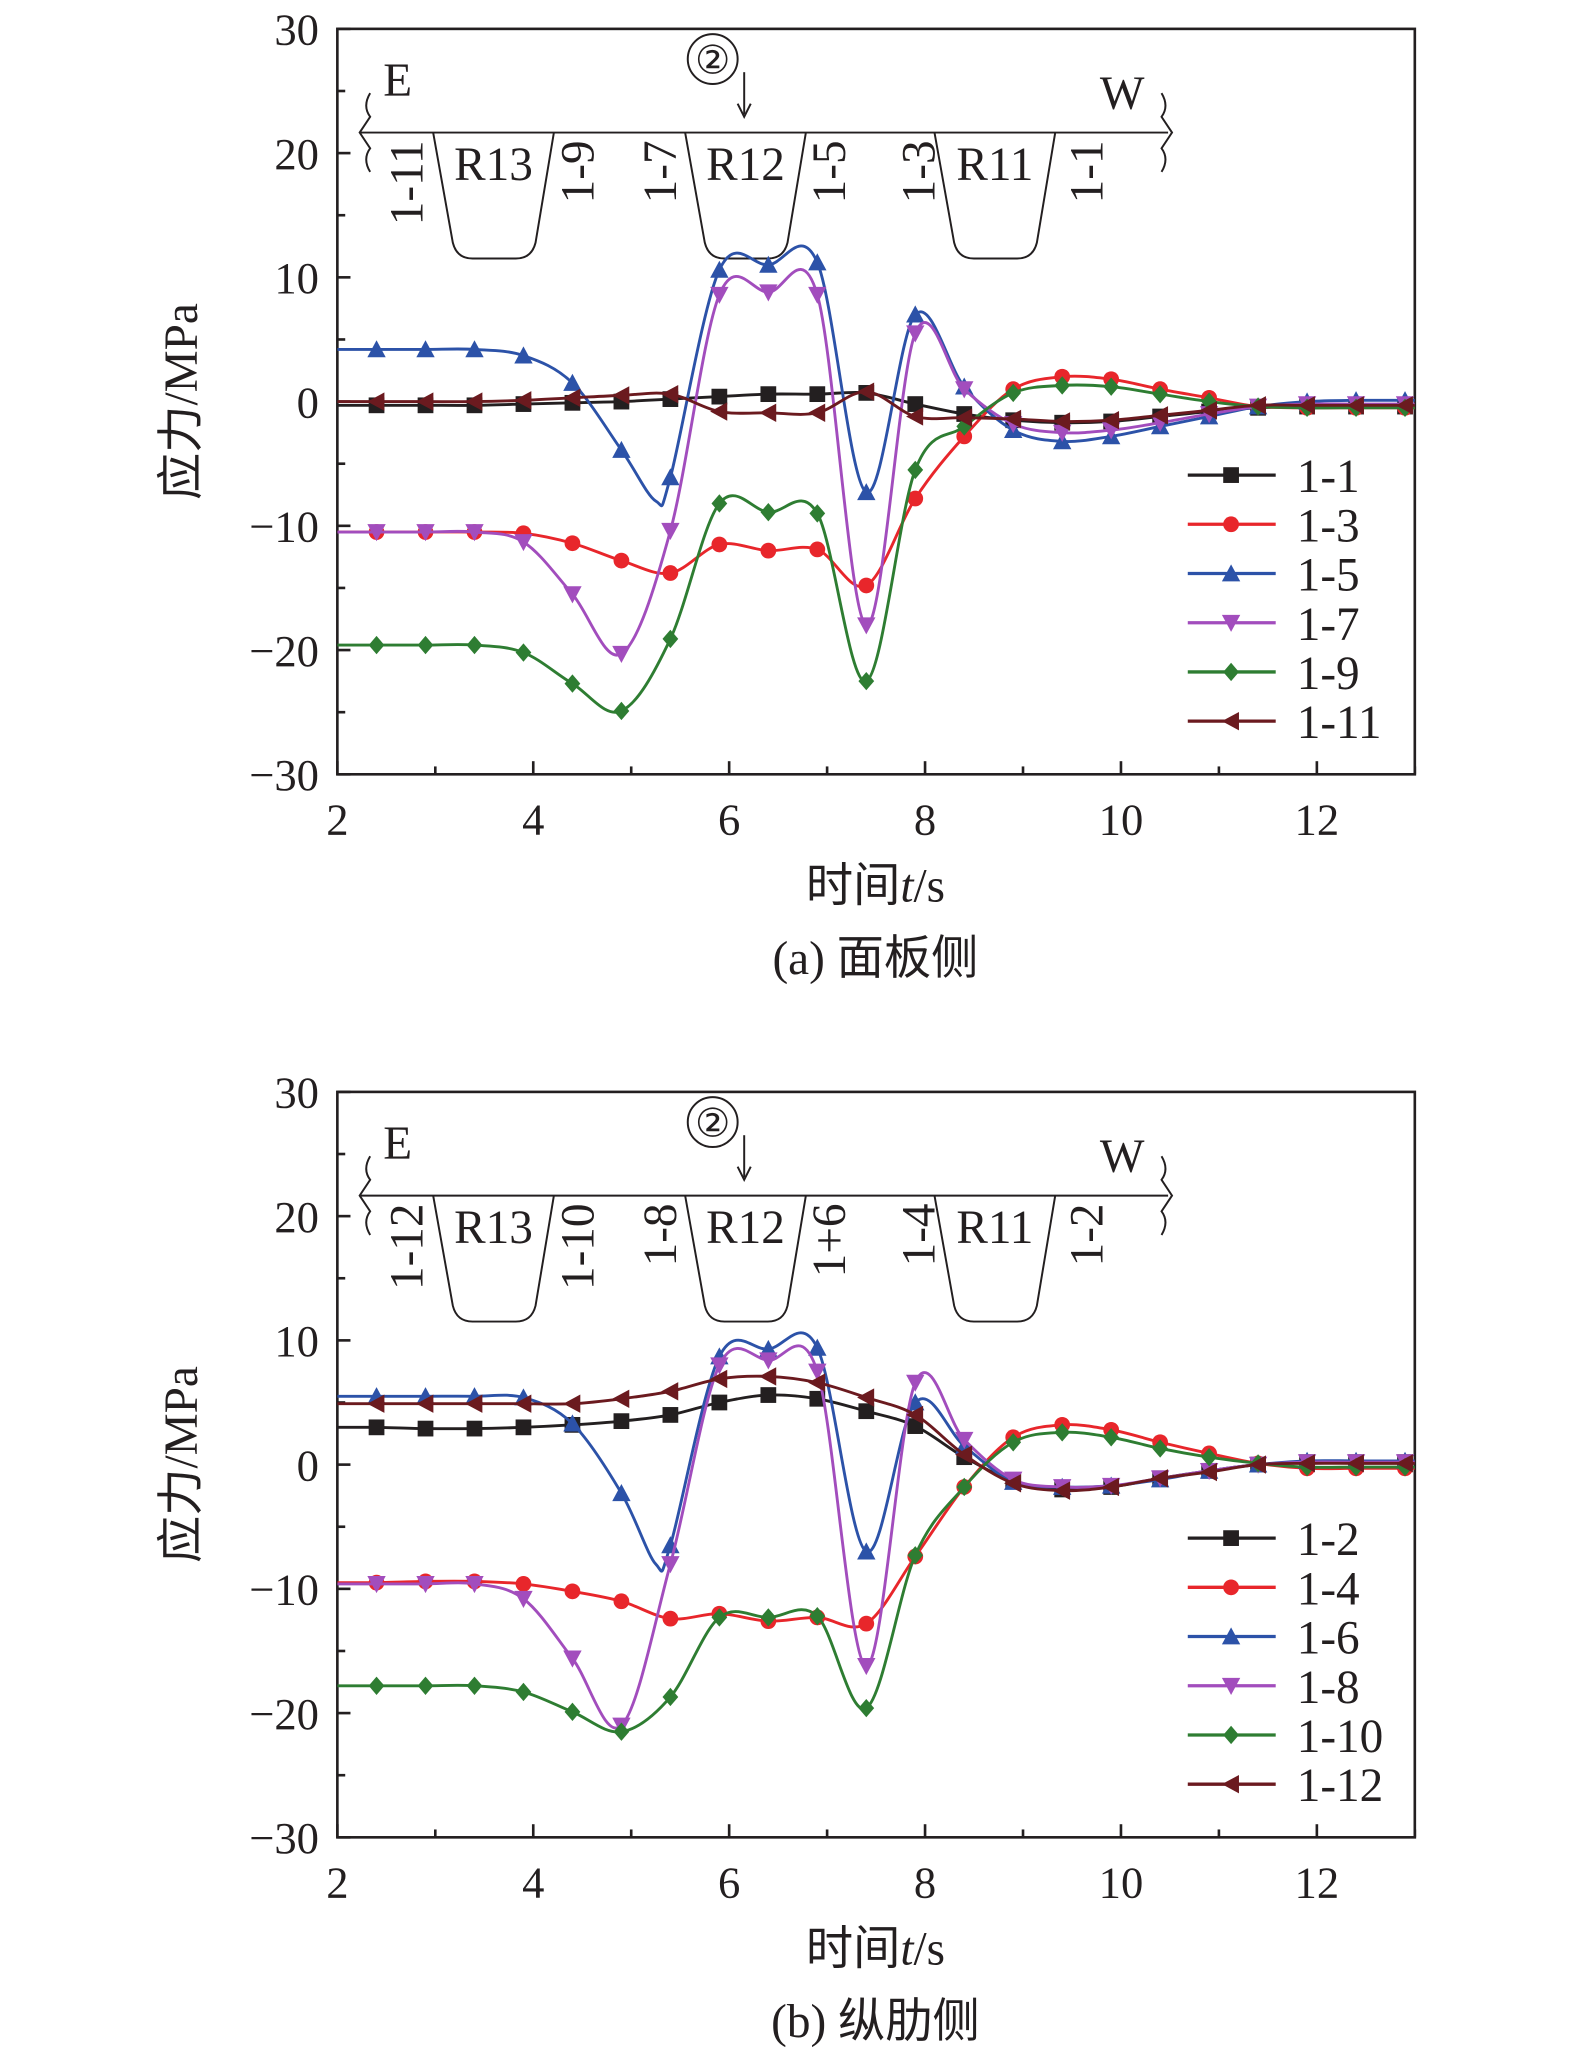 The image size is (1575, 2067). What do you see at coordinates (284, 527) in the screenshot?
I see `y-tick-label: −10` at bounding box center [284, 527].